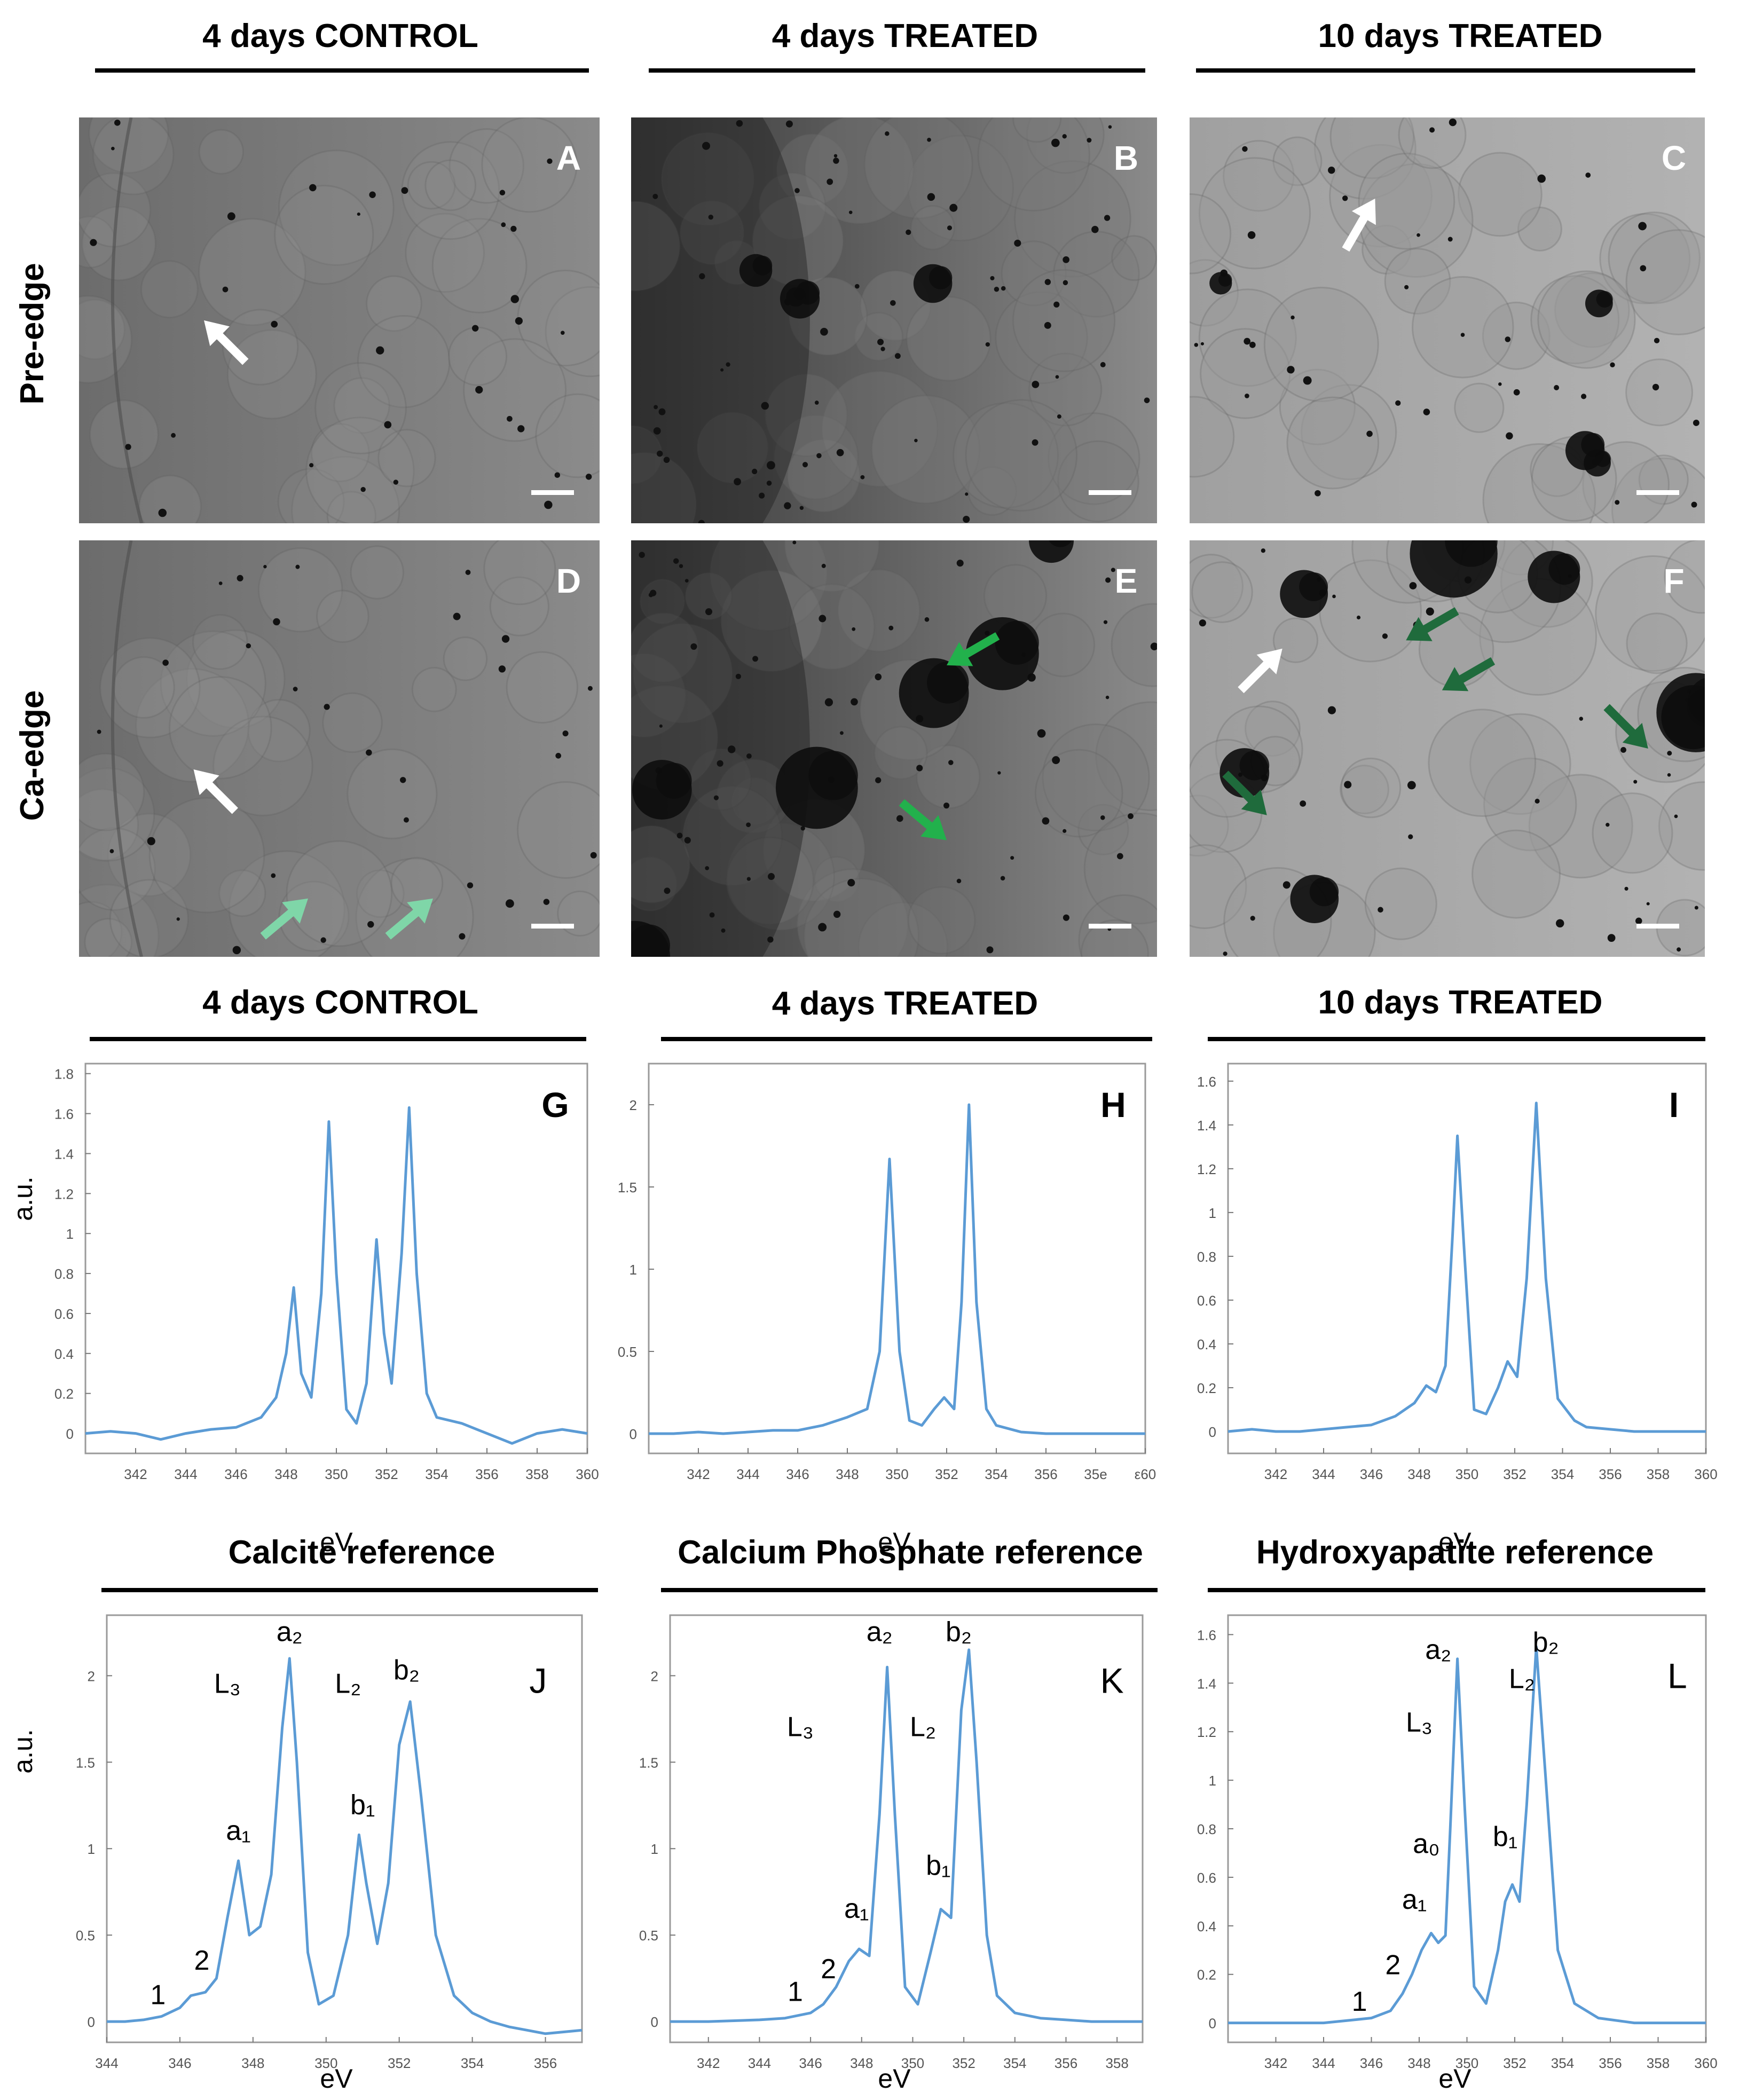 Image resolution: width=1739 pixels, height=2100 pixels. I want to click on y-tick-label: 1.4, so click(1206, 1126).